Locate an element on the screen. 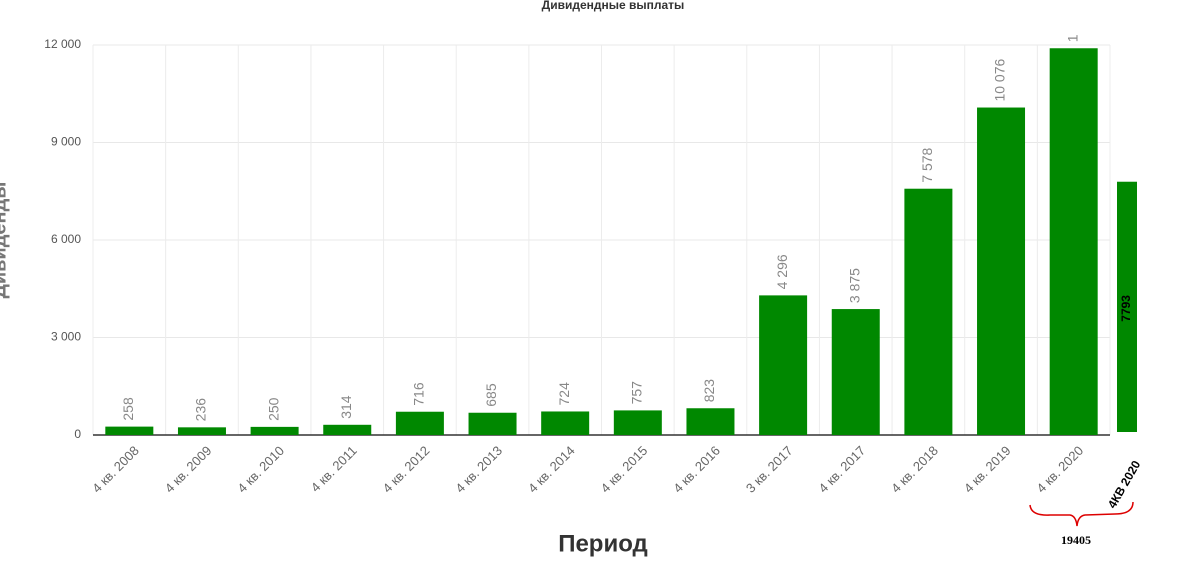 This screenshot has width=1197, height=564. x-tick-label: 4 кв. 2011 is located at coordinates (334, 469).